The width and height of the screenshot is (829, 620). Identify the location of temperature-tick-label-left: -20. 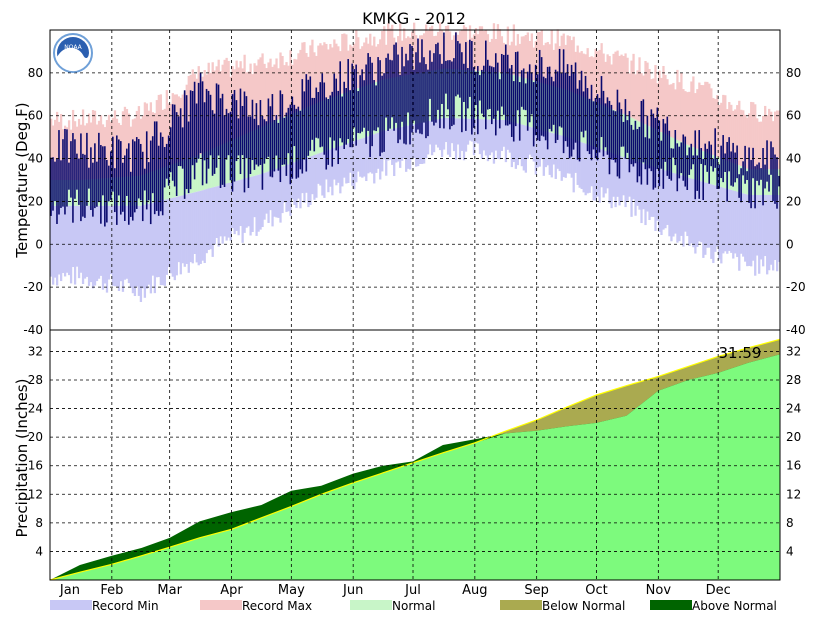
(33, 287).